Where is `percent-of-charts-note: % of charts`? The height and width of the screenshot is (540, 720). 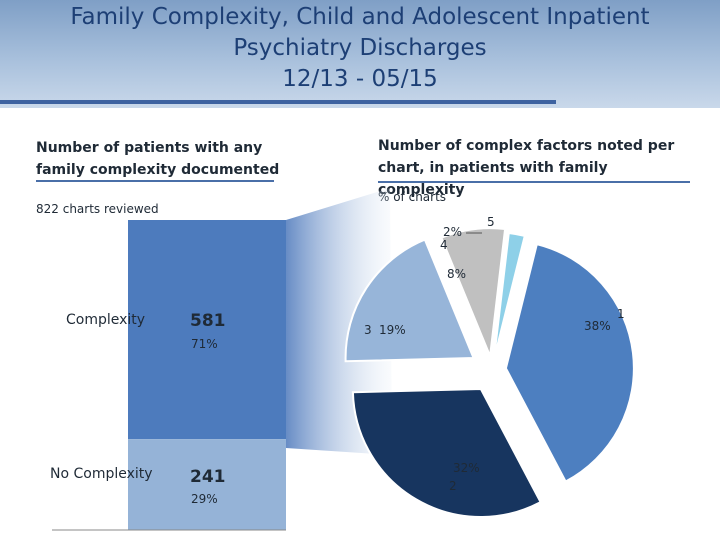
percent-of-charts-note: % of charts is located at coordinates (412, 197).